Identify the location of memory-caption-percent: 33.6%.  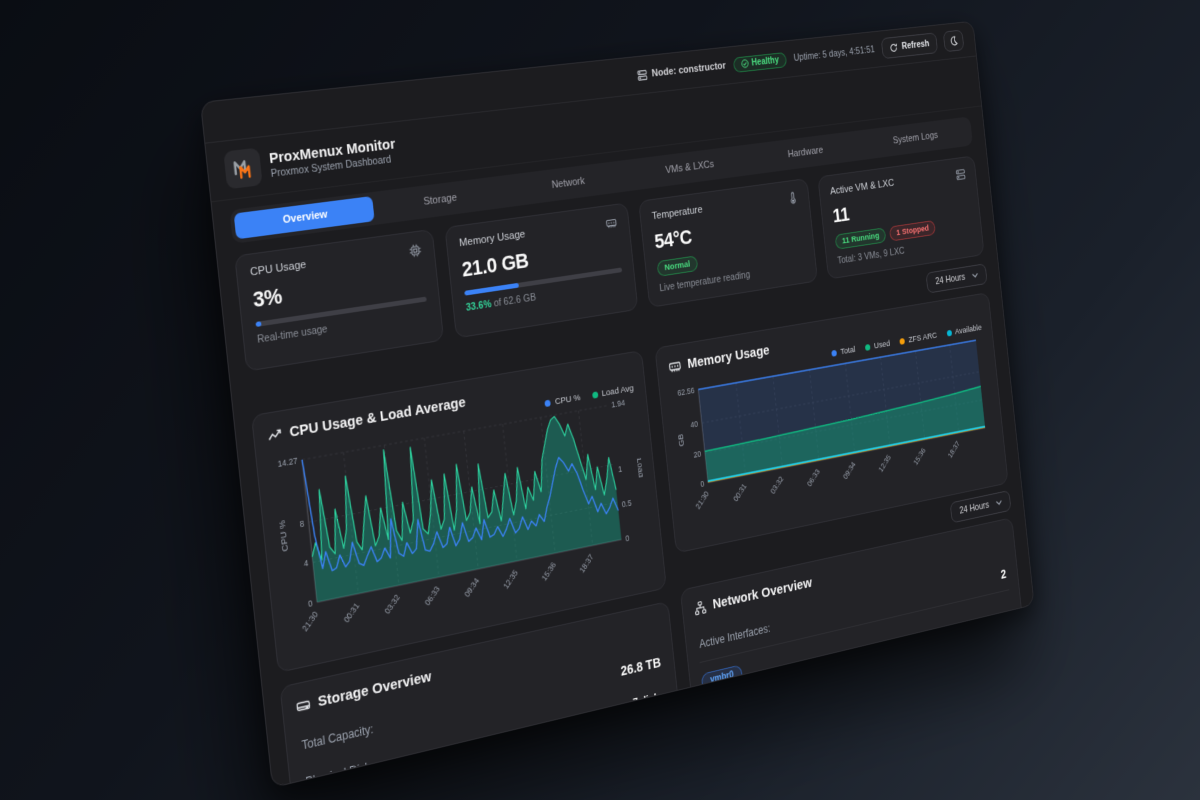
(478, 306).